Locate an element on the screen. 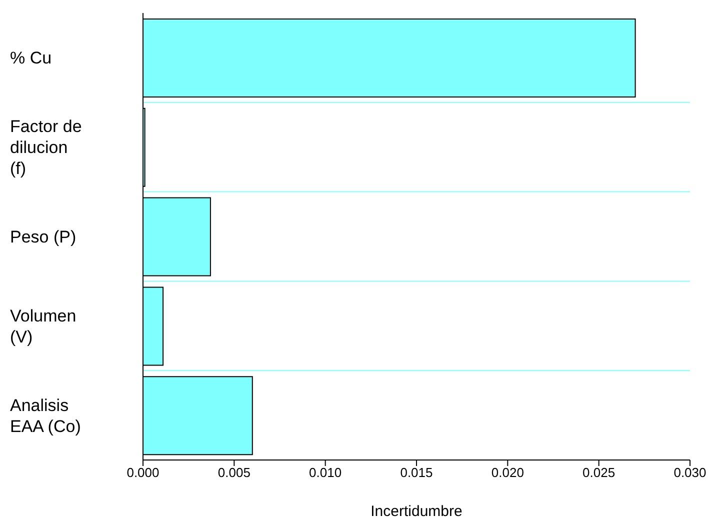 The height and width of the screenshot is (518, 712). y-tick-label: % Cu is located at coordinates (31, 58).